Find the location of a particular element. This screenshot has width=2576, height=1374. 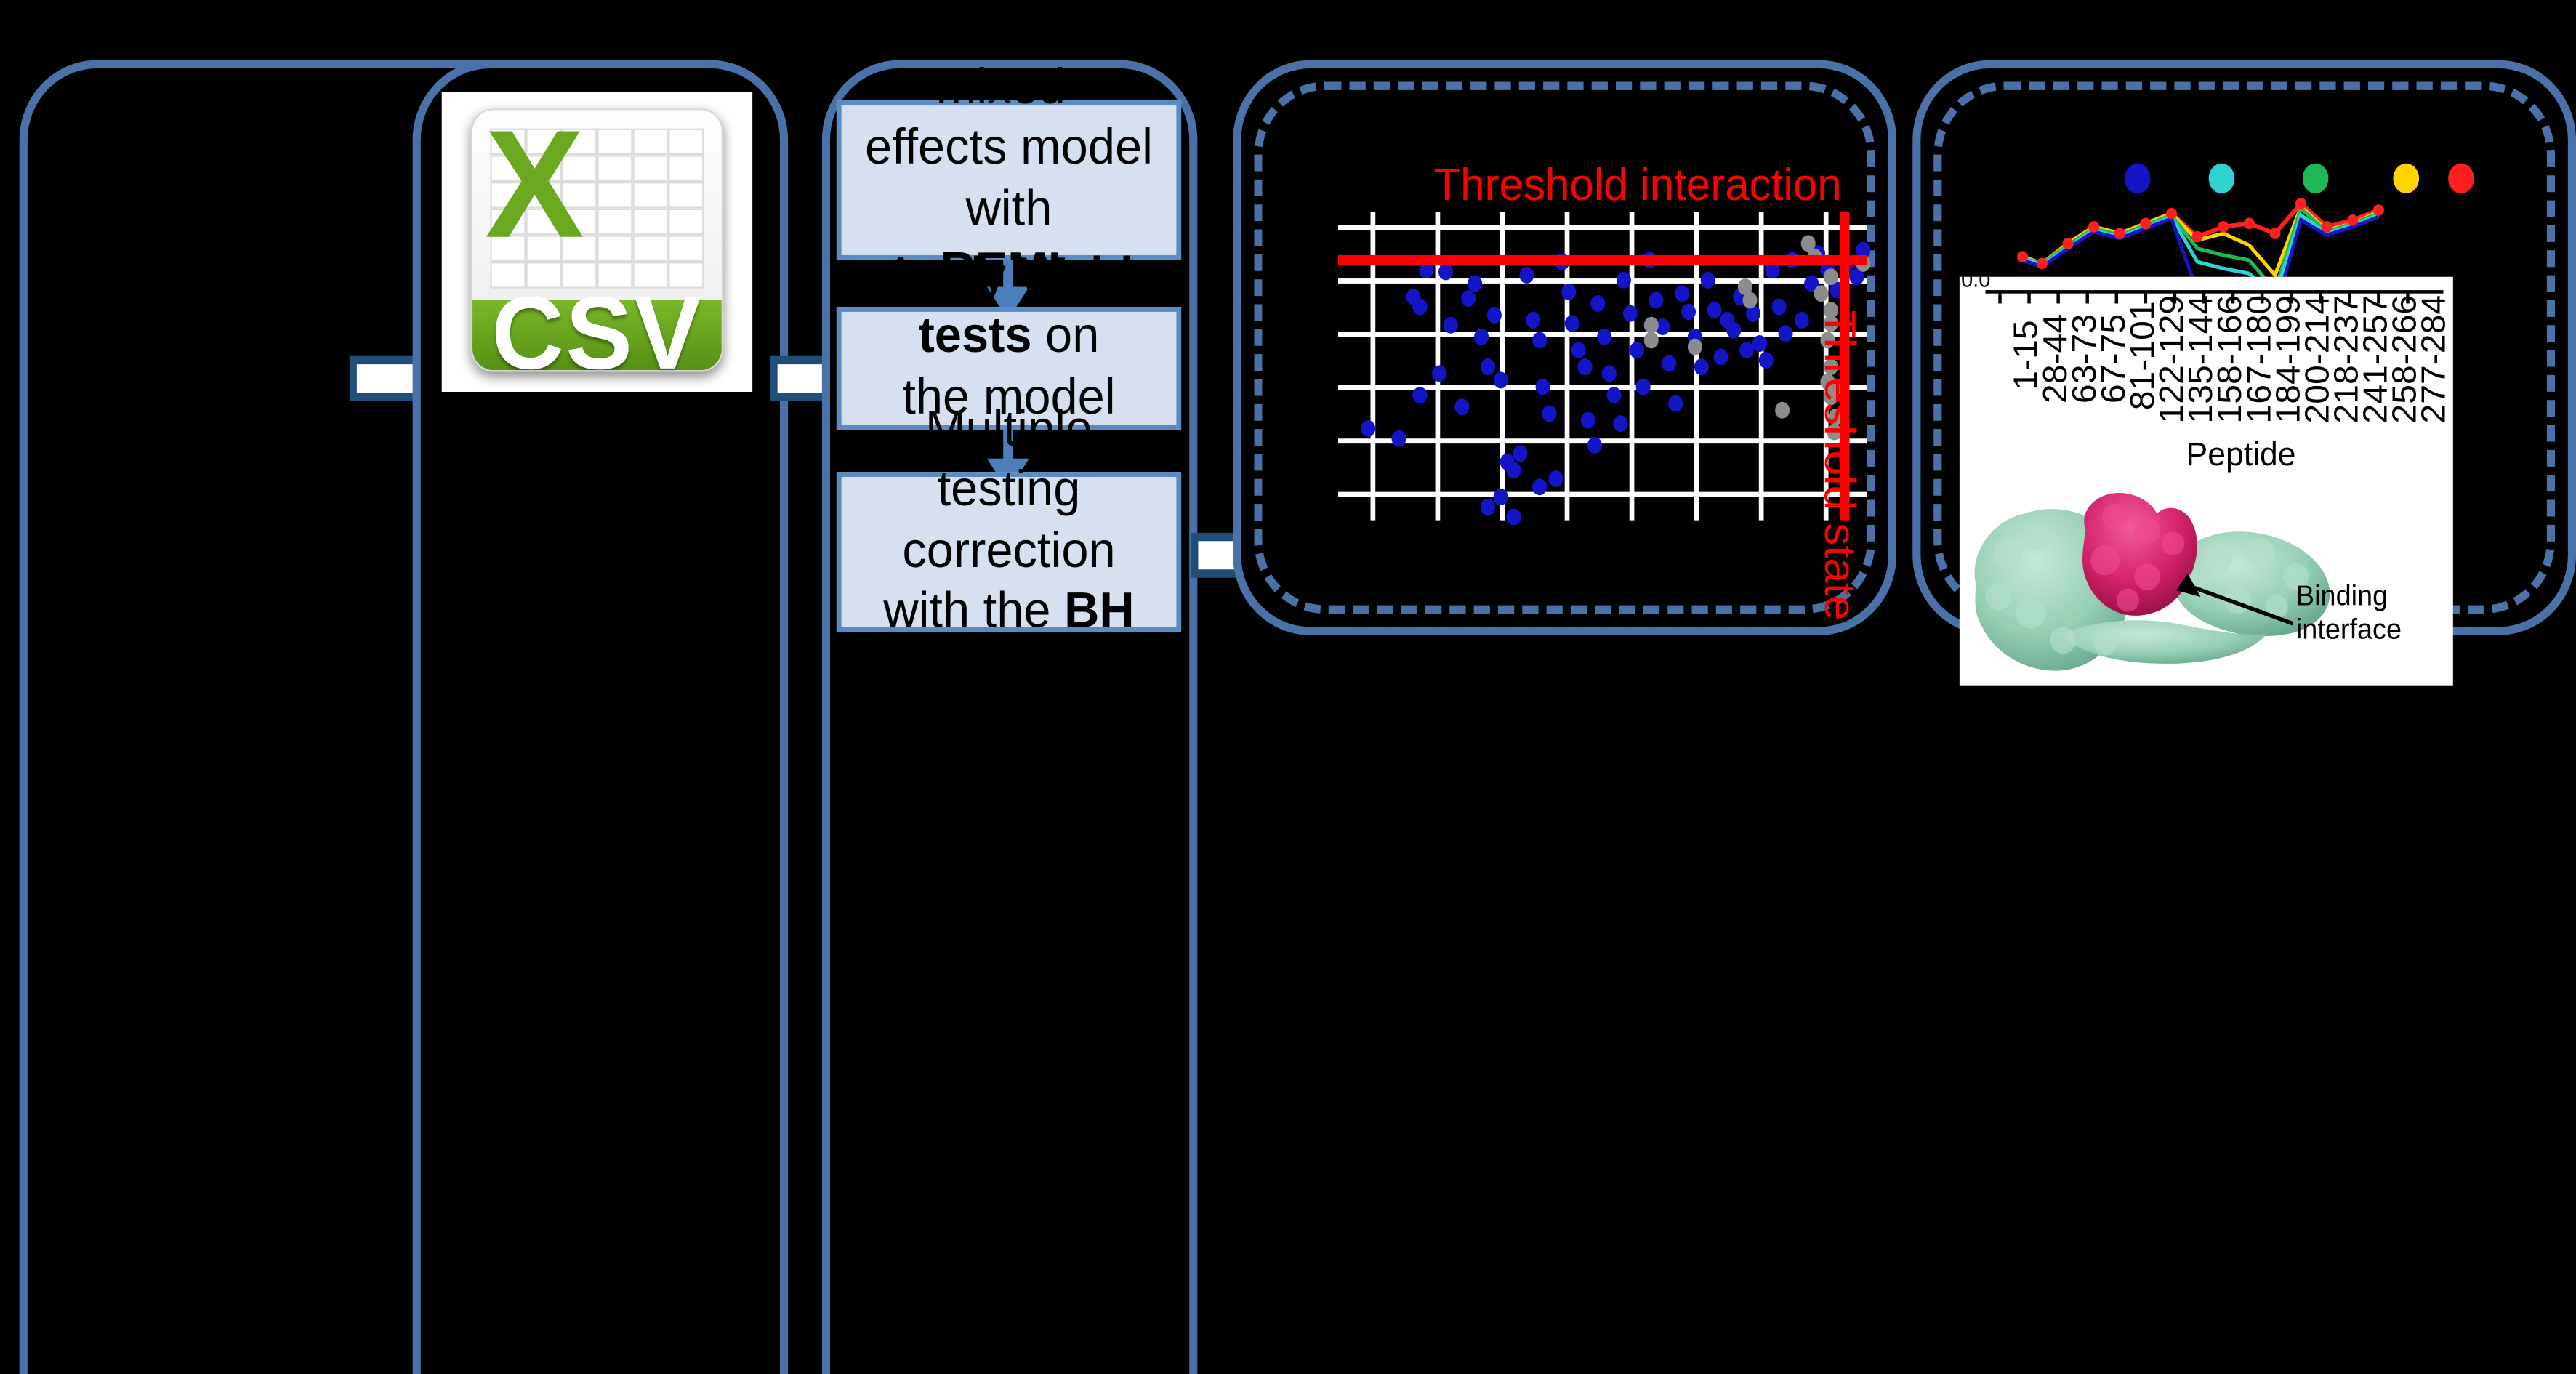

threshold-state-label: Threshold state is located at coordinates (1839, 465).